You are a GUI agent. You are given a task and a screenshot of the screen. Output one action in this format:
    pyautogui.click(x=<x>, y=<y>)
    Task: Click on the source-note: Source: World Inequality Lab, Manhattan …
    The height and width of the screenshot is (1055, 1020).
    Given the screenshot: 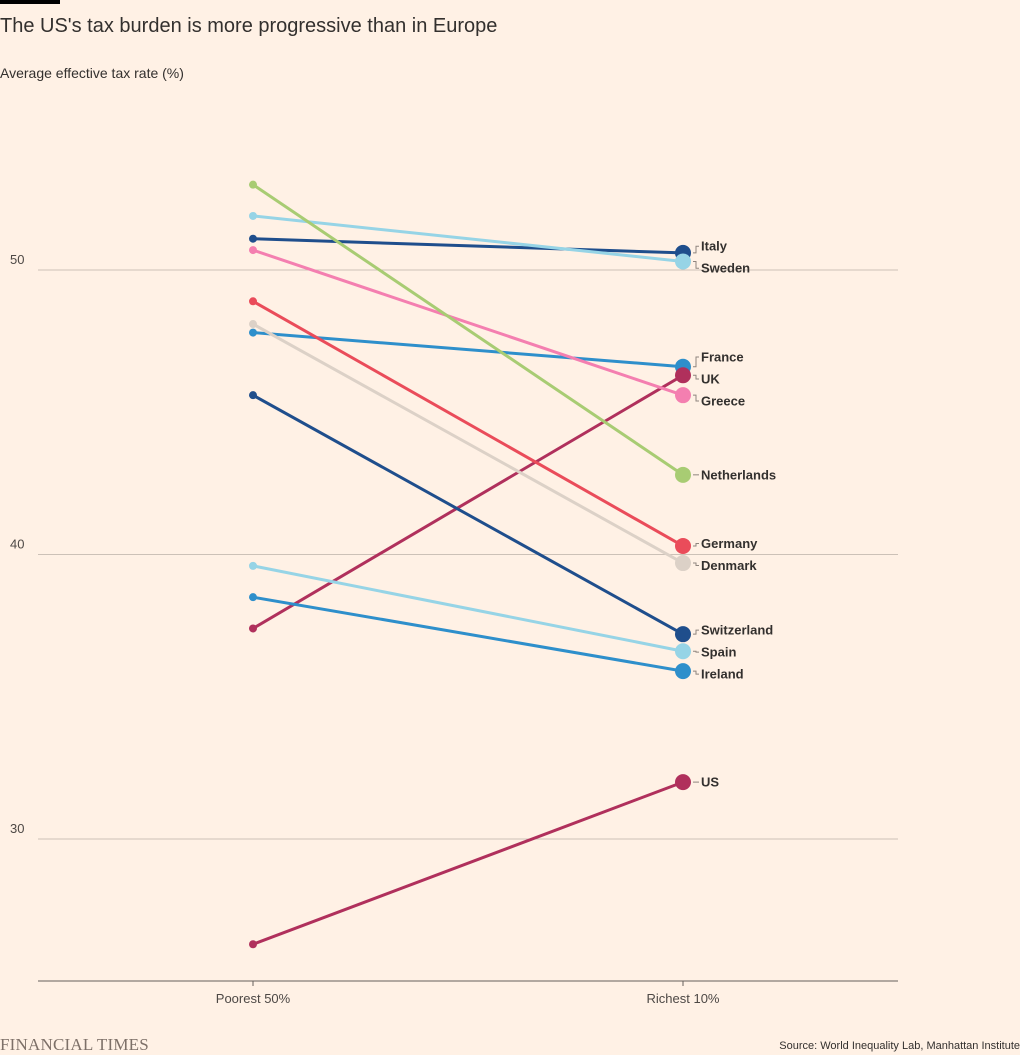 What is the action you would take?
    pyautogui.click(x=899, y=1046)
    